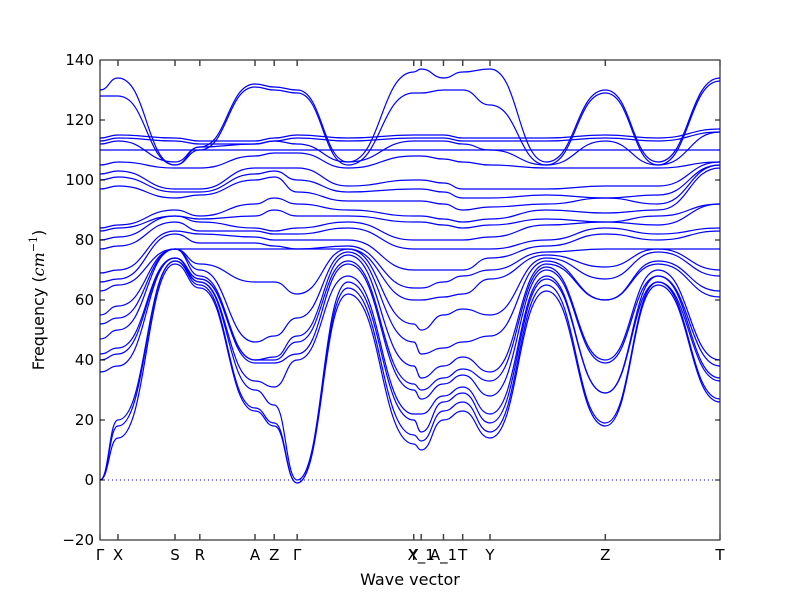 The image size is (800, 600). I want to click on x-tick-label: X, so click(118, 555).